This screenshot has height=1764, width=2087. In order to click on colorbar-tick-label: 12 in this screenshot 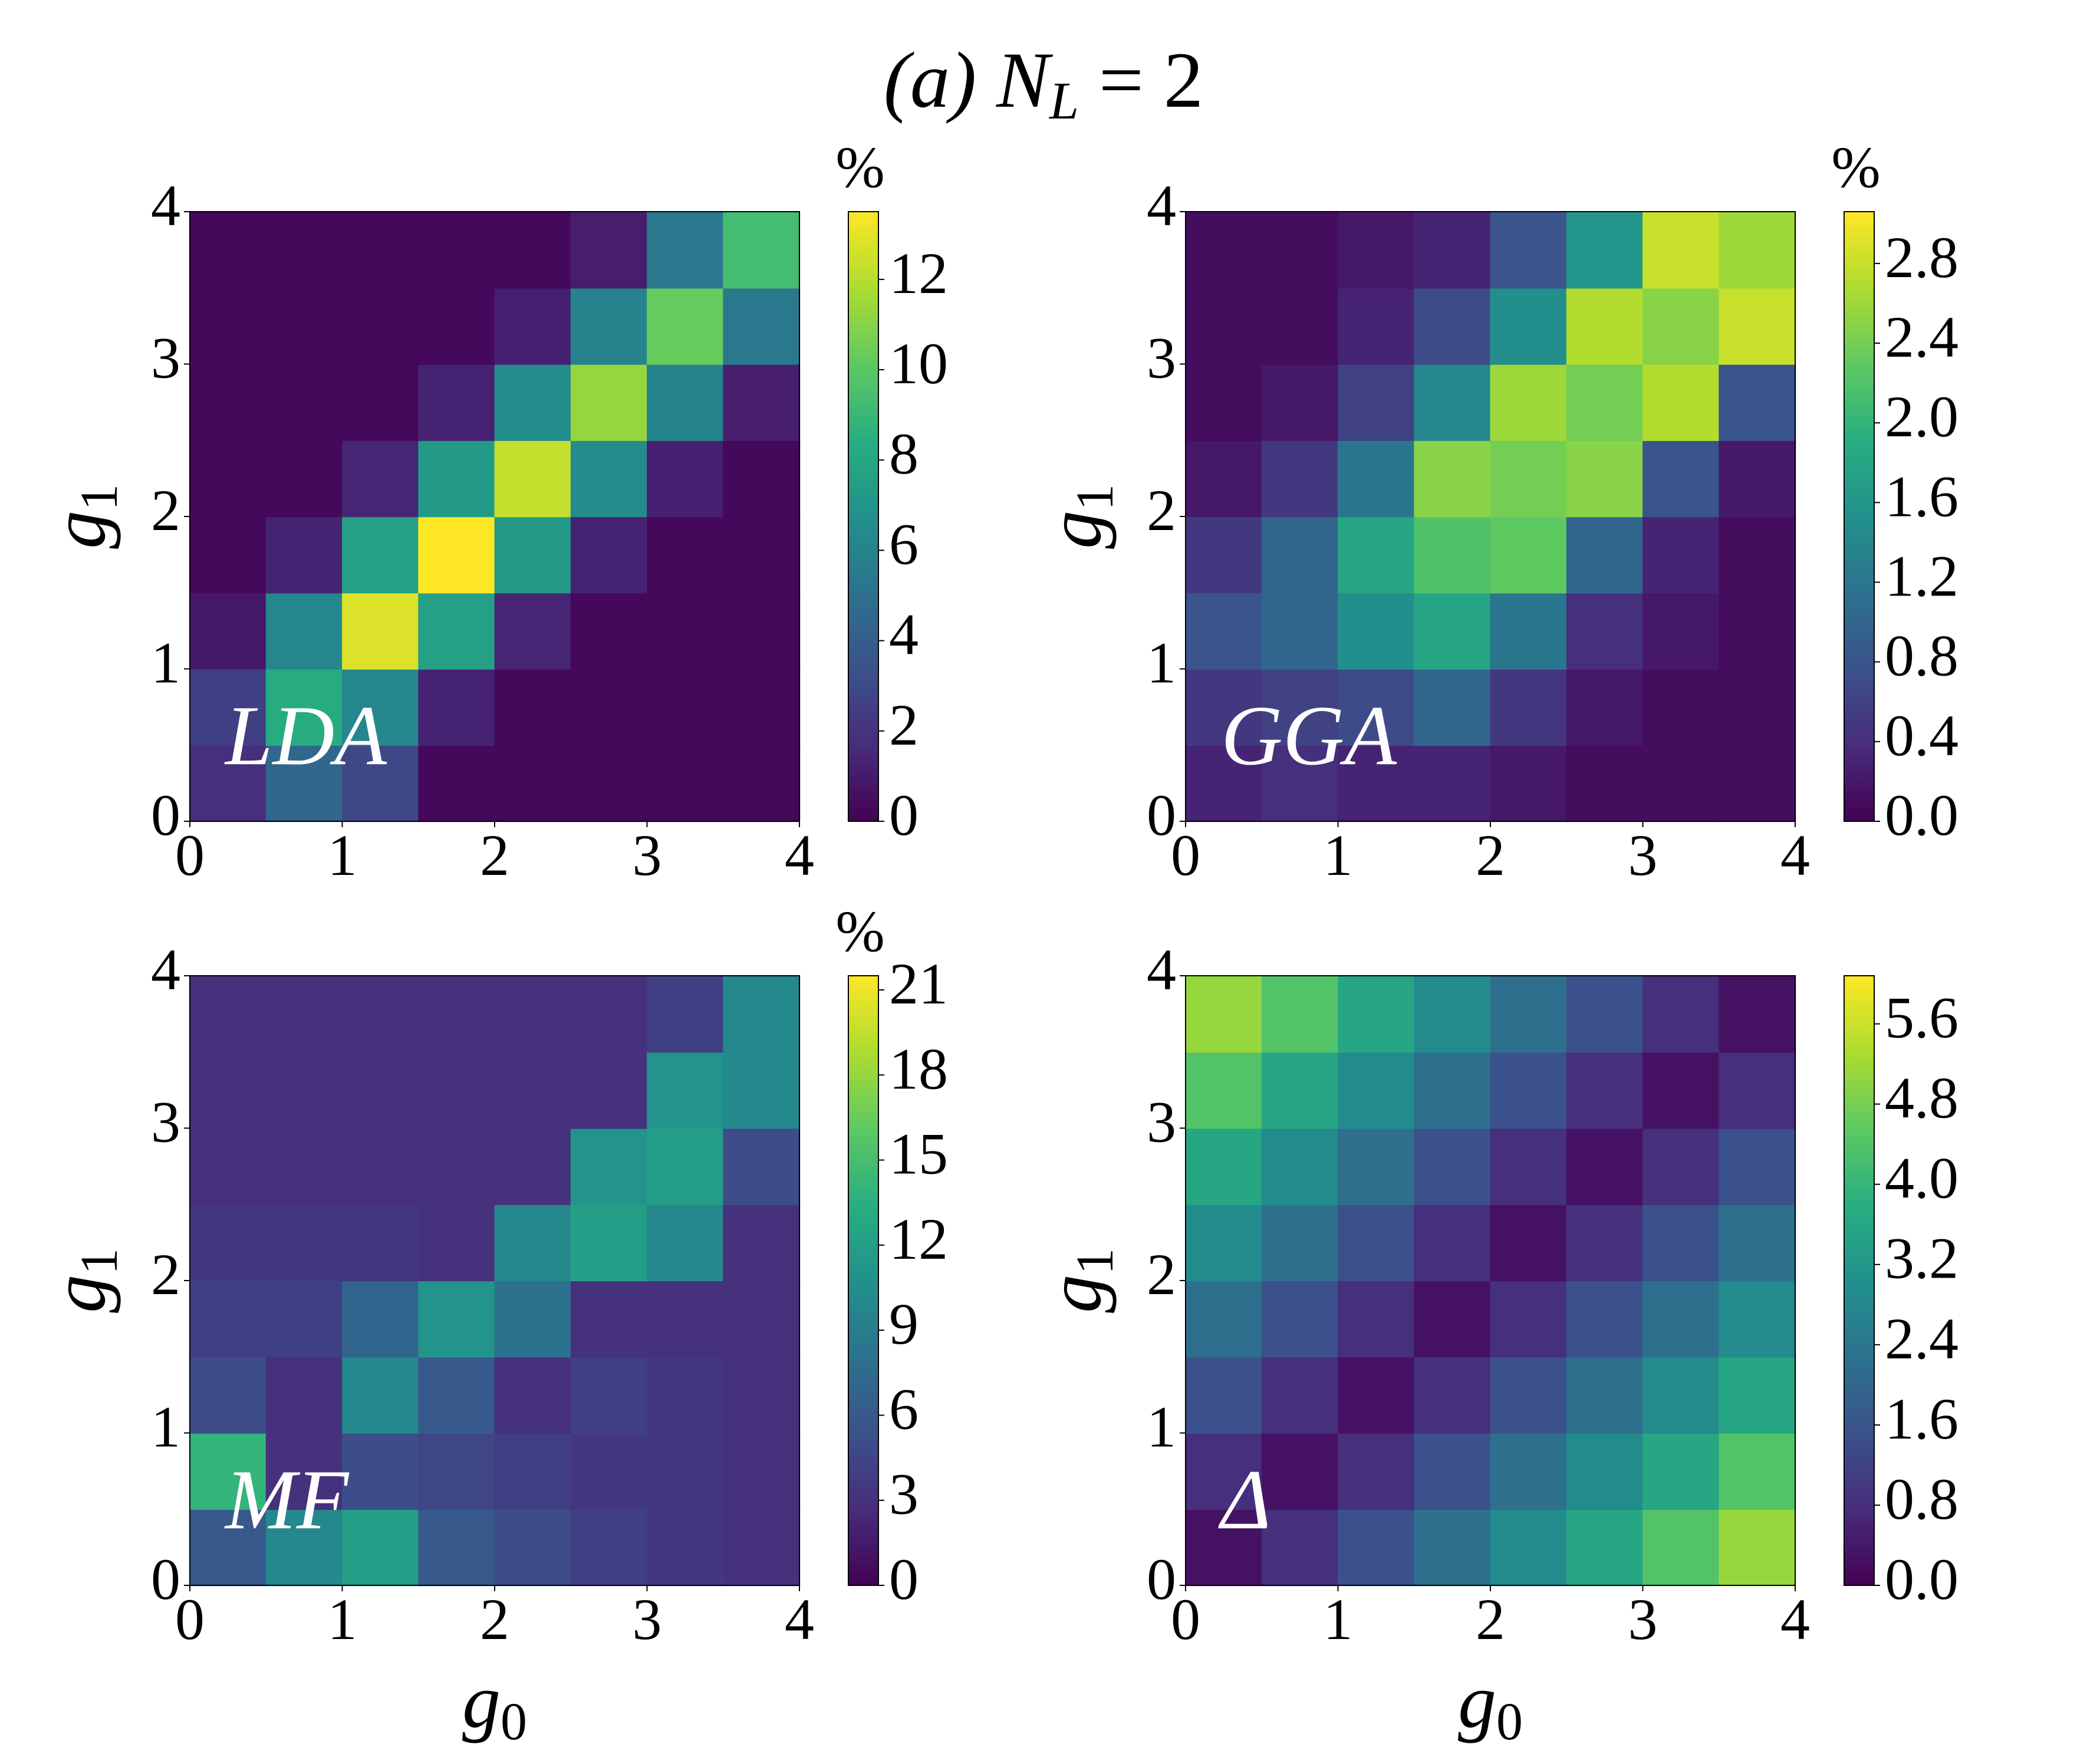, I will do `click(918, 273)`.